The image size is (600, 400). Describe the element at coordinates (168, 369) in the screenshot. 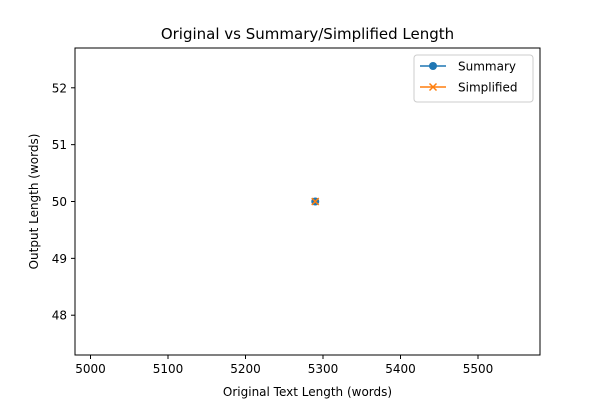

I see `x-tick-label-1: 5100` at that location.